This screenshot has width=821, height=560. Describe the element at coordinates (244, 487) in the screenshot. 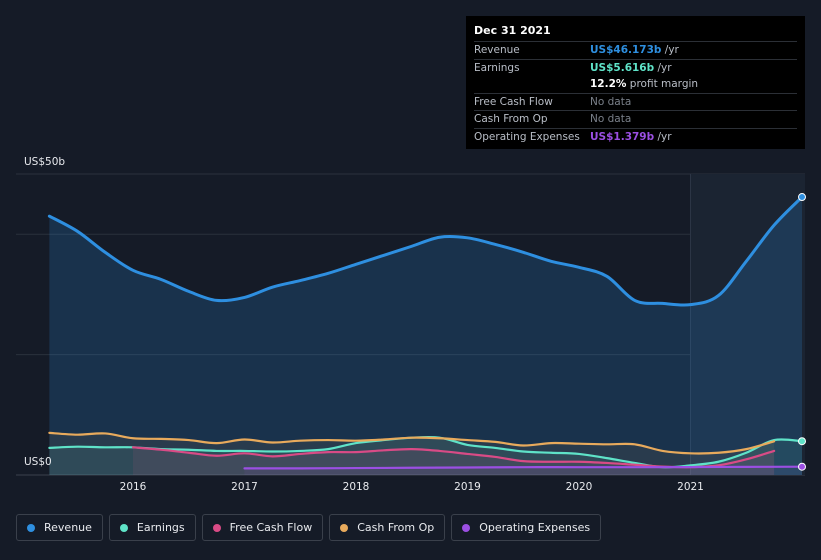

I see `x-tick-label: 2017` at that location.